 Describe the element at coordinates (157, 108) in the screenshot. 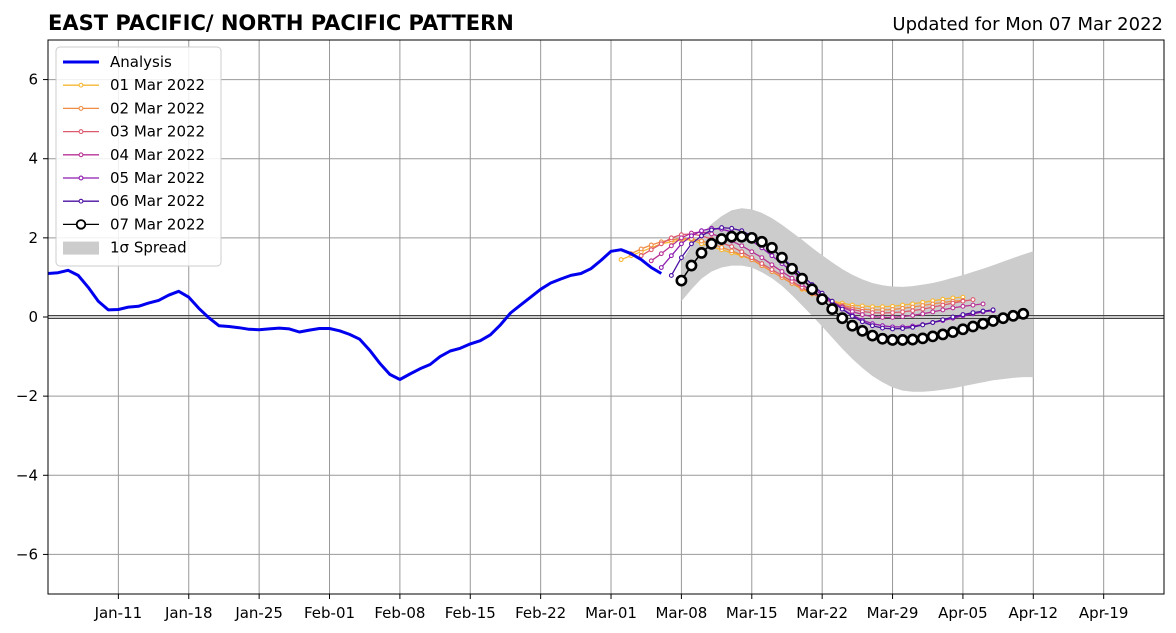

I see `legend-label: 02 Mar 2022` at that location.